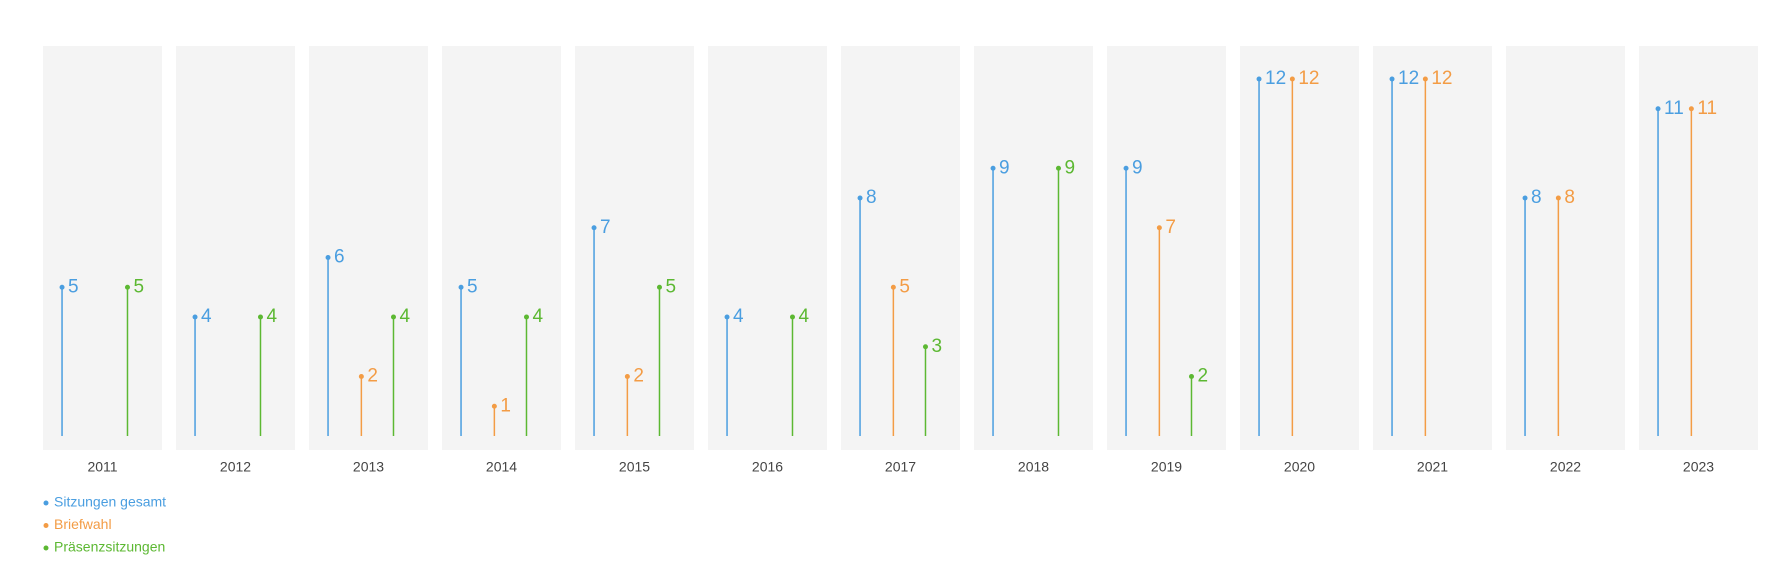 The image size is (1780, 586). I want to click on value-label: 3, so click(936, 346).